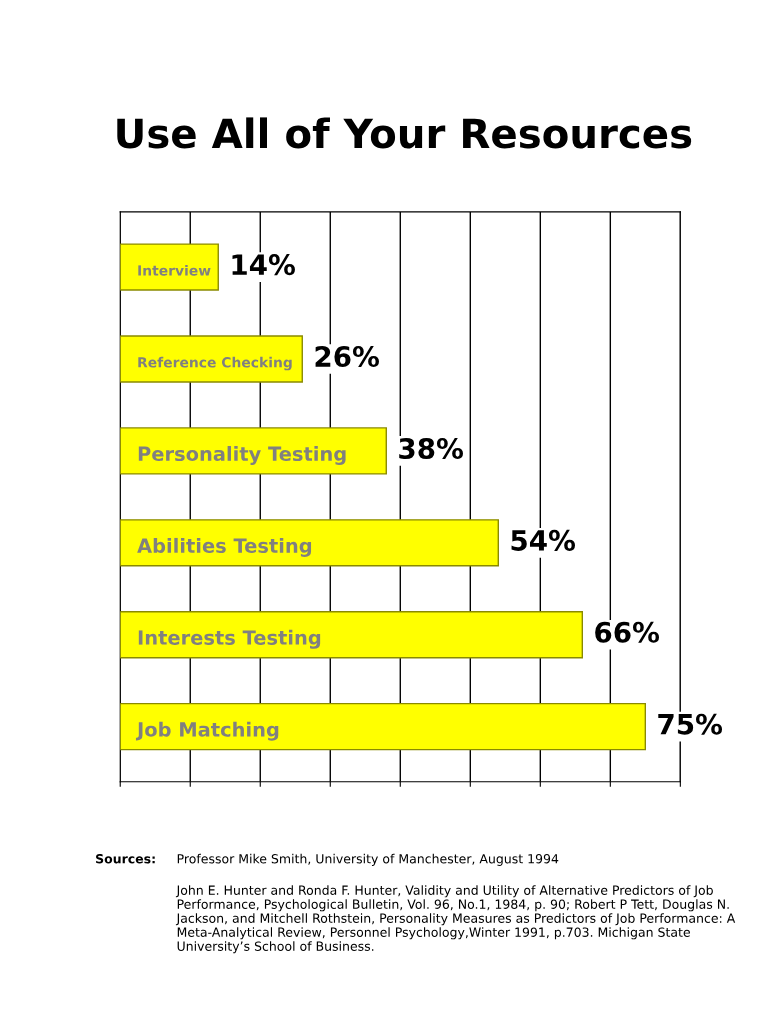  I want to click on data-label: 26%, so click(347, 357).